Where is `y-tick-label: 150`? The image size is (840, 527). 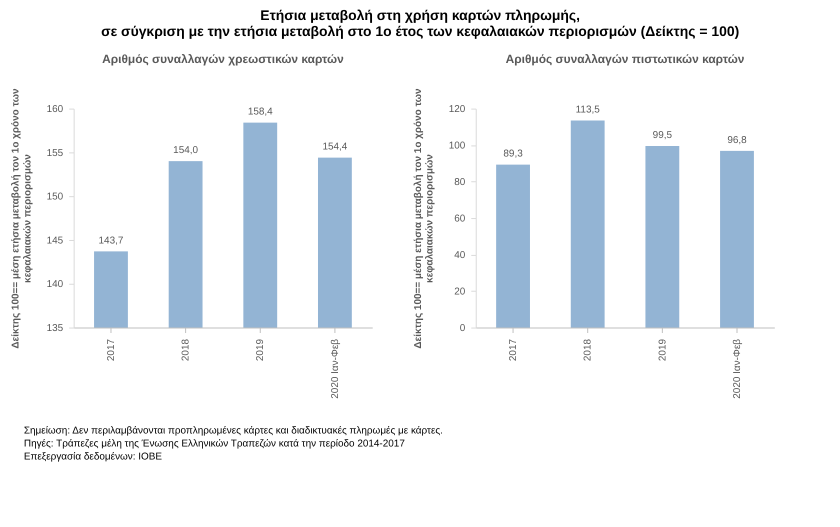
y-tick-label: 150 is located at coordinates (55, 197).